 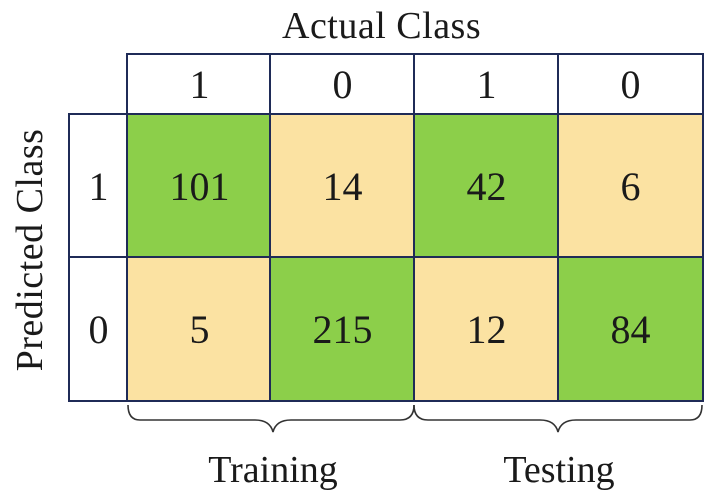 What do you see at coordinates (486, 186) in the screenshot?
I see `matrix-cell-r0-c2: 42` at bounding box center [486, 186].